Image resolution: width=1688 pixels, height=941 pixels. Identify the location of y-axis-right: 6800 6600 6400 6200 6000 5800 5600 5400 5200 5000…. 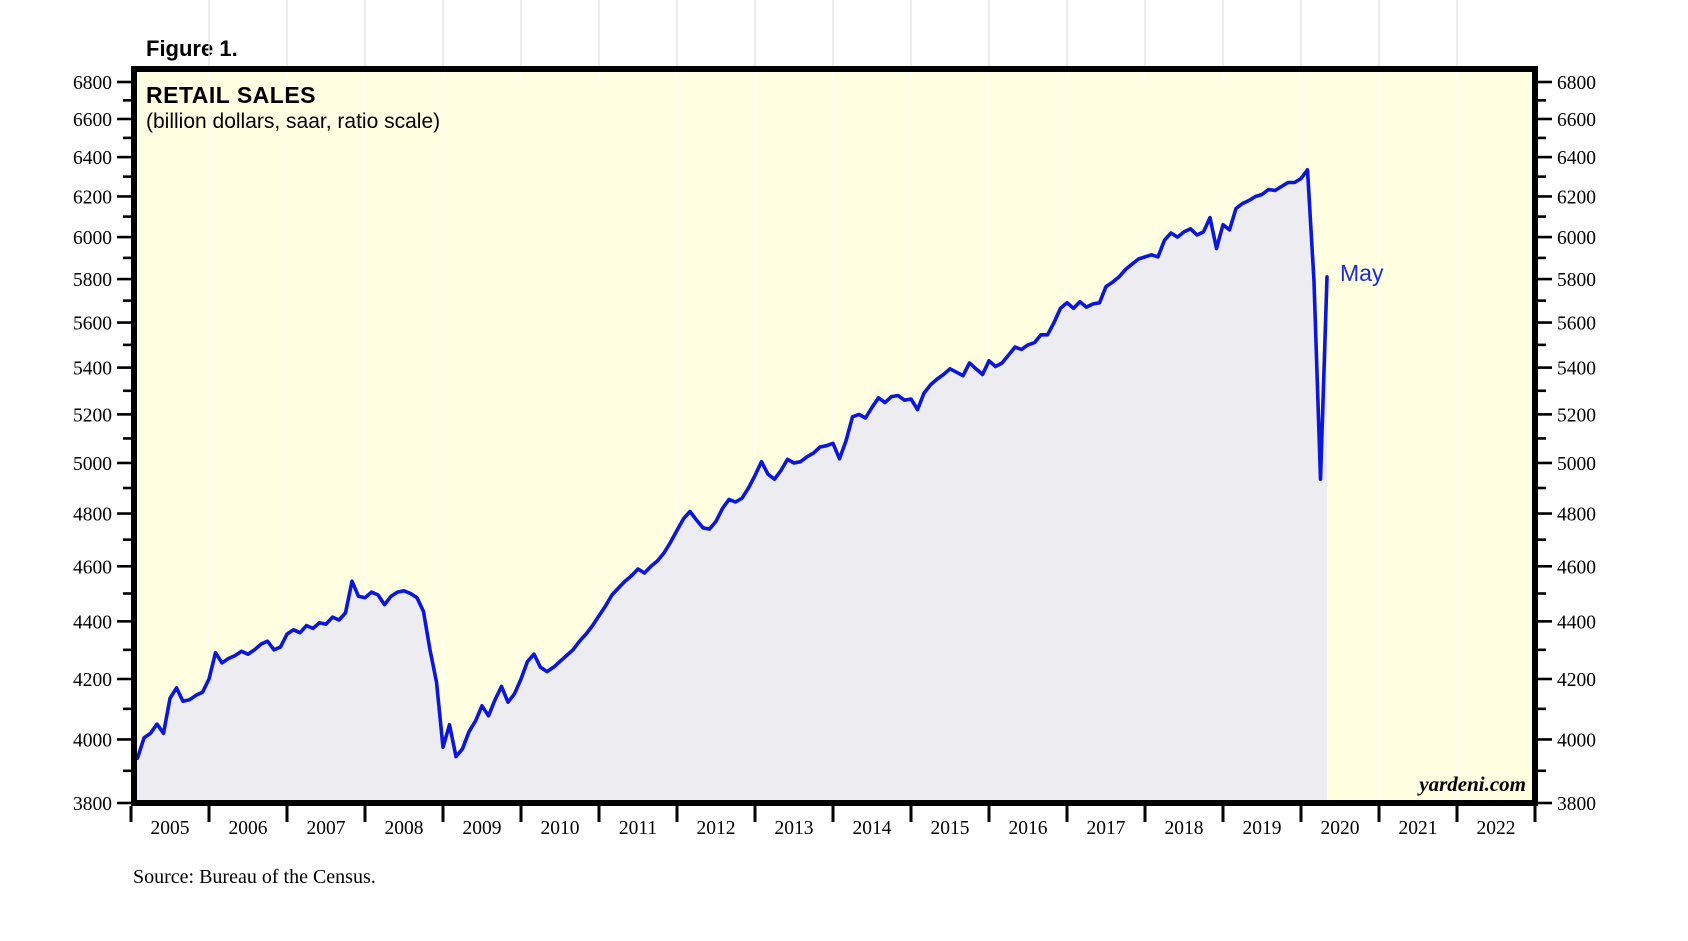
(1567, 444).